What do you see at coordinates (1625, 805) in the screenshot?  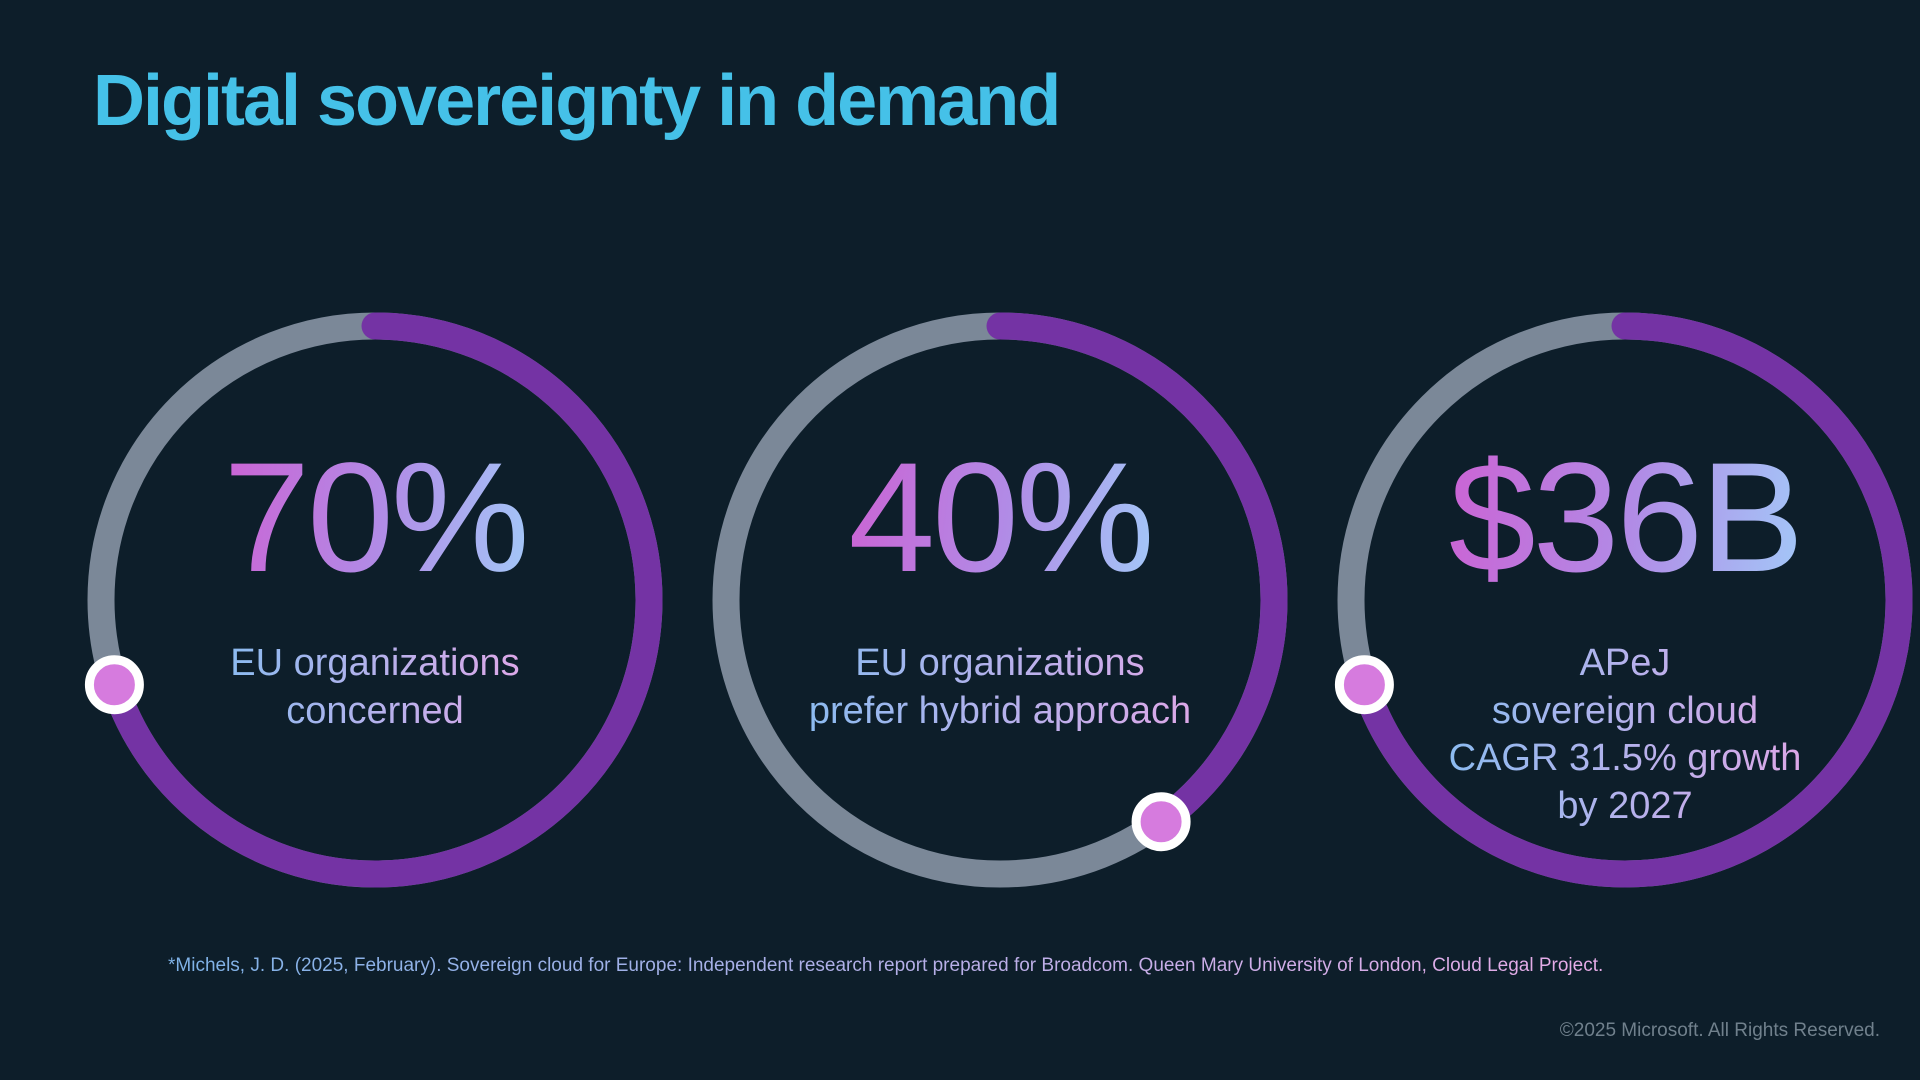 I see `stat-label-line: by 2027` at bounding box center [1625, 805].